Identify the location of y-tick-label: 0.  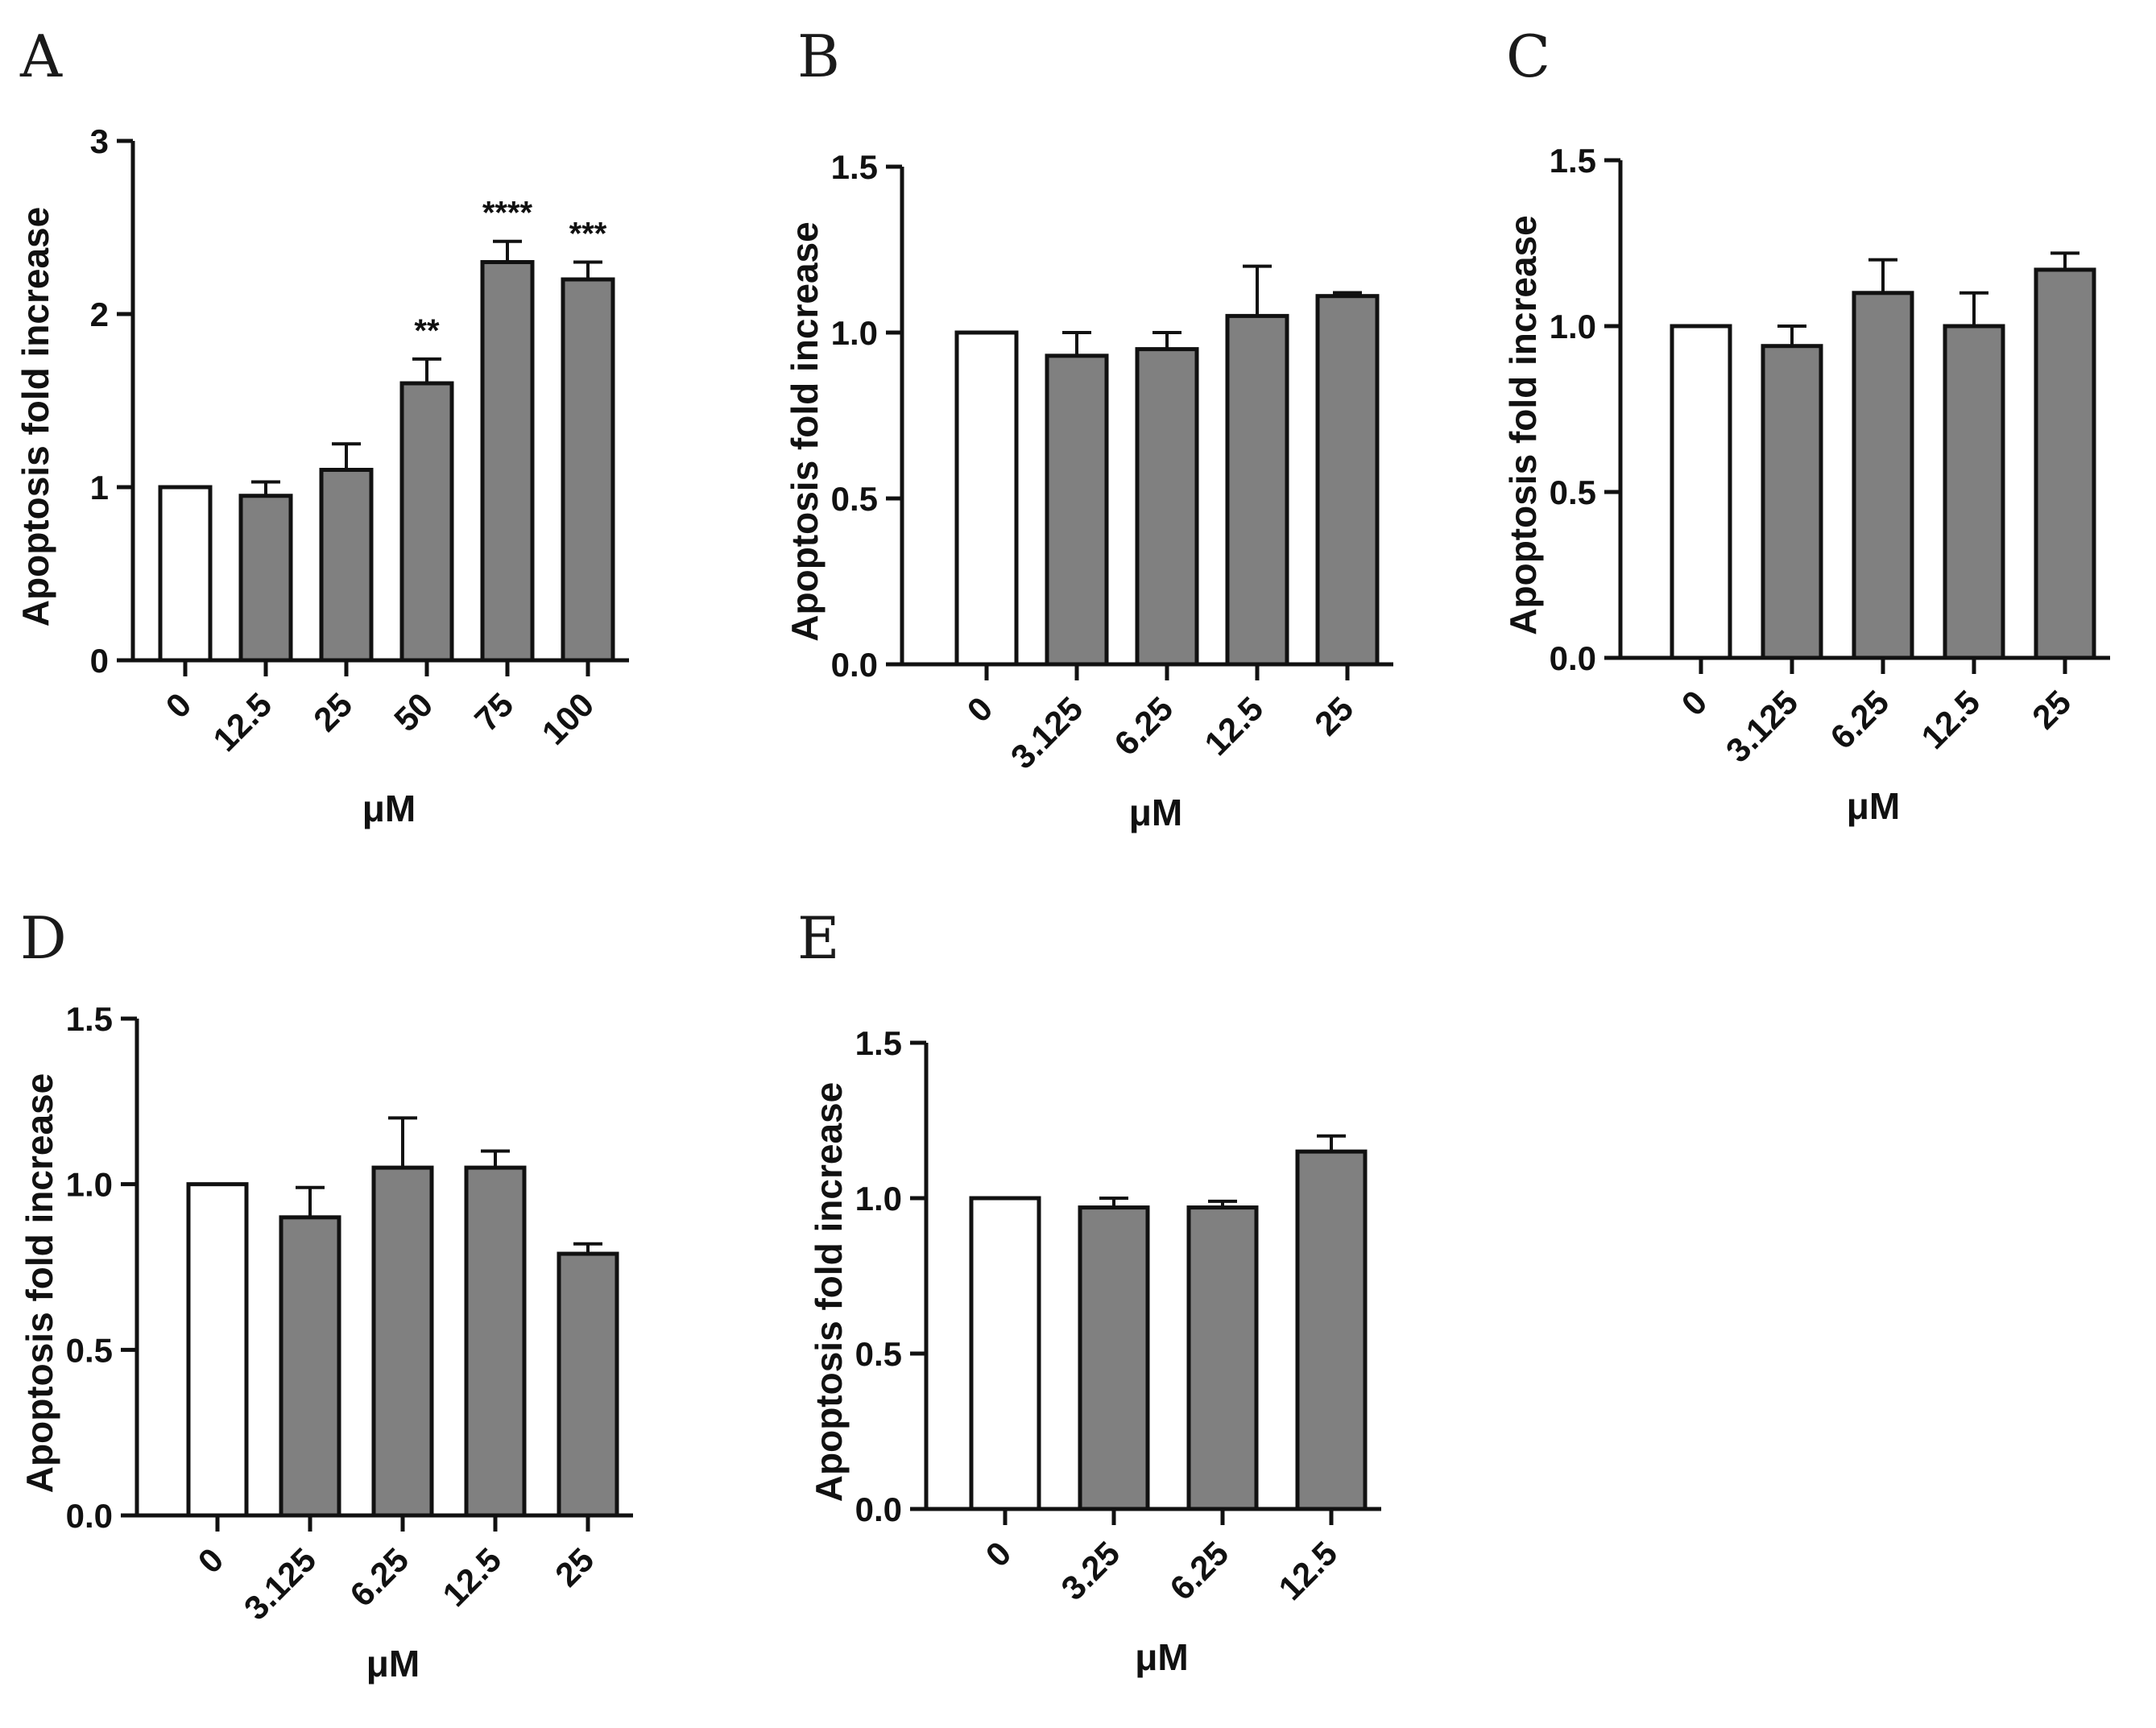
(99, 661).